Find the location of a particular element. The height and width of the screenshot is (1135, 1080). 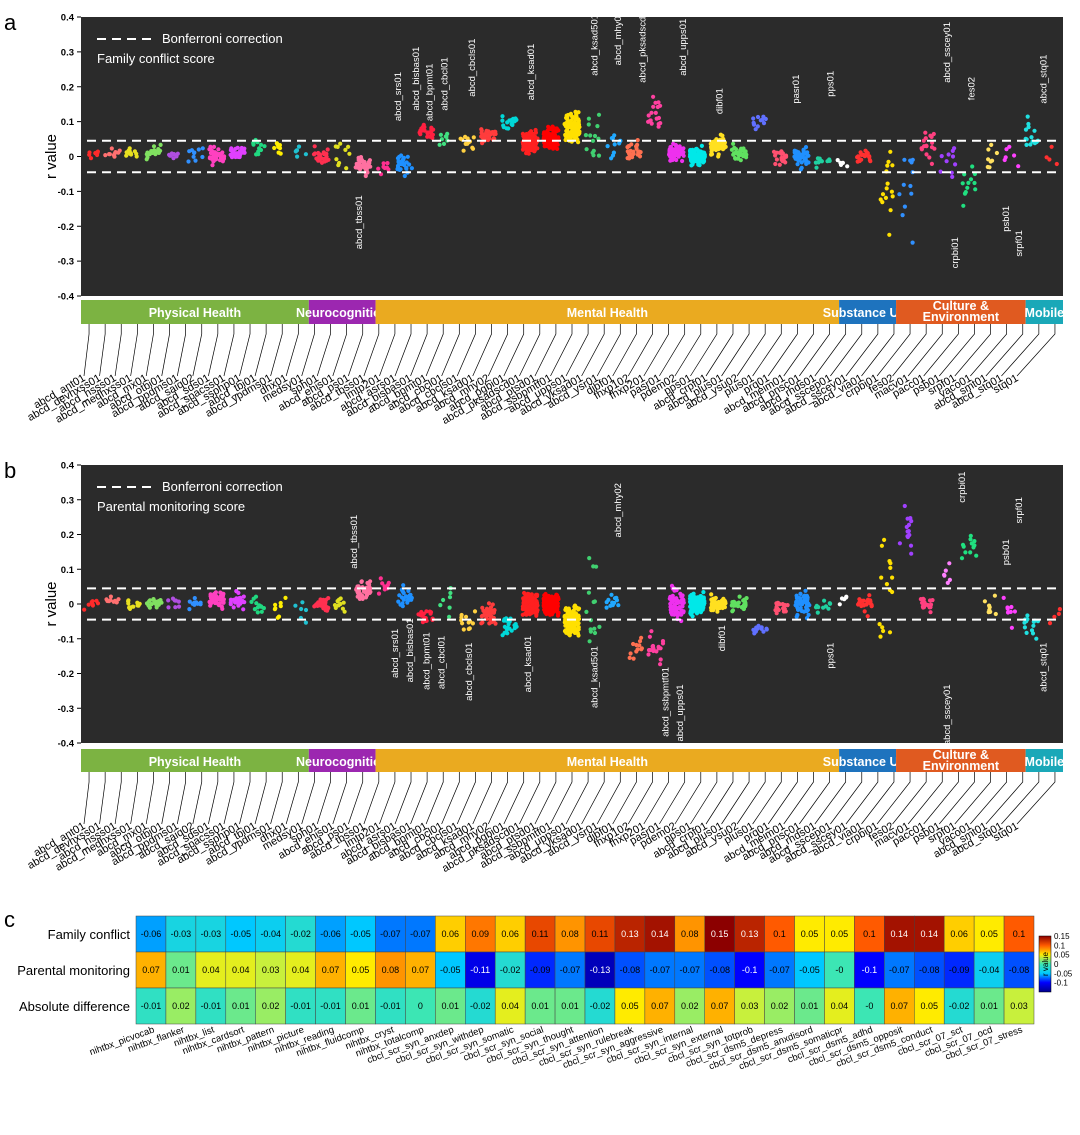

heatmap-cell-value: 0.02 is located at coordinates (780, 1006).